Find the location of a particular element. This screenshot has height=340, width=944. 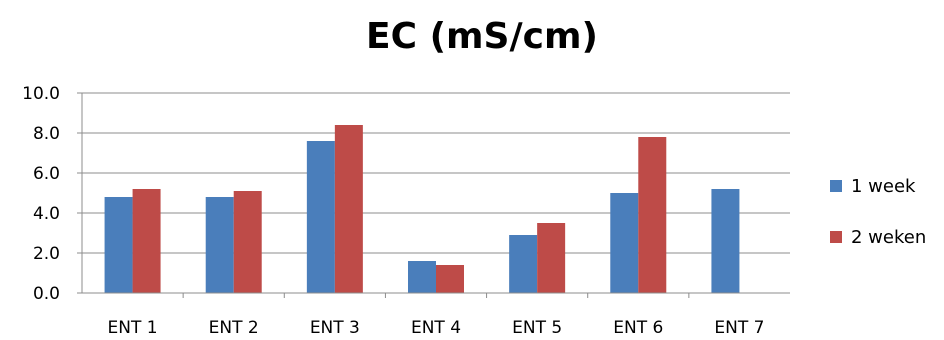

x-axis-ticks: ENT 1 ENT 2 ENT 3 ENT 4 ENT 5 ENT 6 ENT 7 is located at coordinates (436, 328).